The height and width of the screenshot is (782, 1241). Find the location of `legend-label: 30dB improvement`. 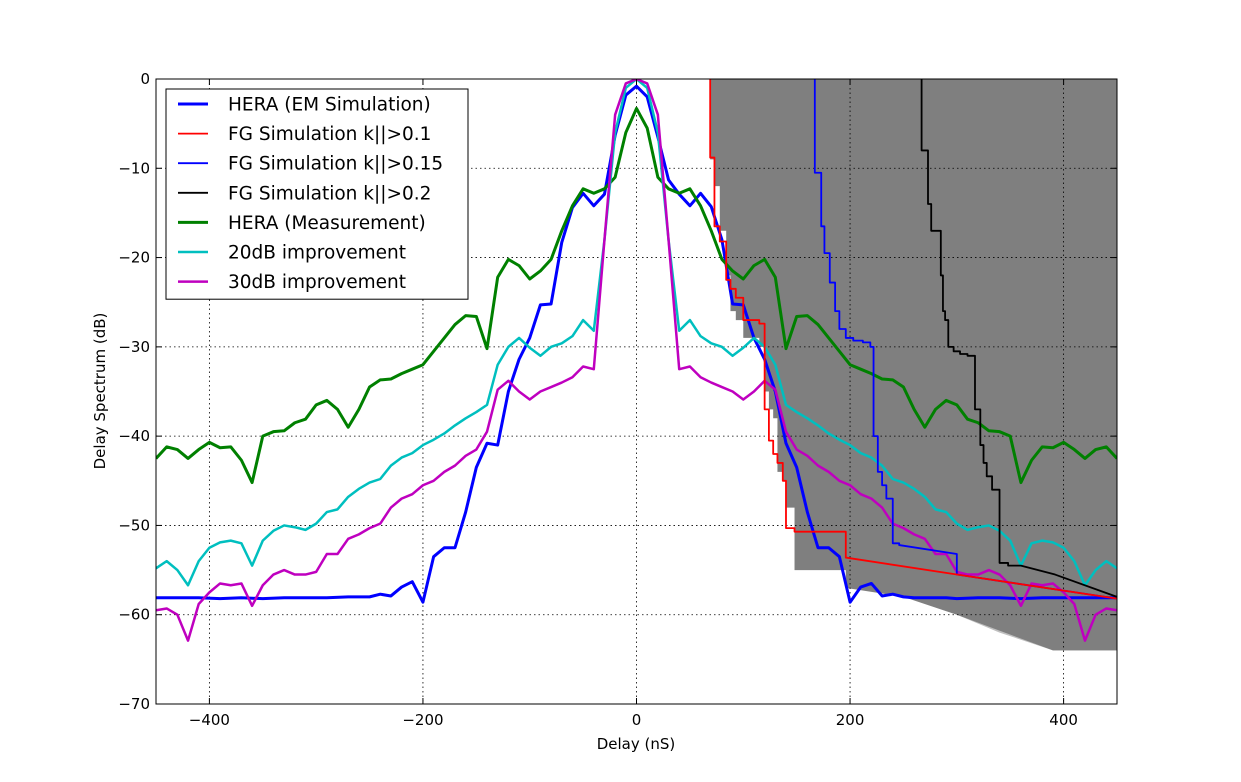

legend-label: 30dB improvement is located at coordinates (317, 282).